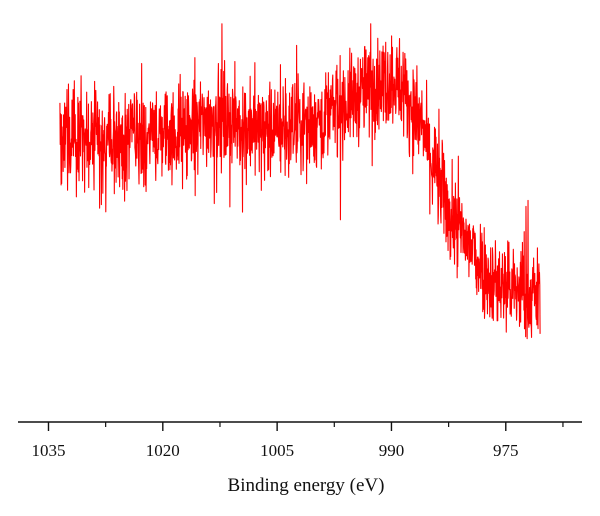  Describe the element at coordinates (48, 450) in the screenshot. I see `x-tick-label: 1035` at that location.